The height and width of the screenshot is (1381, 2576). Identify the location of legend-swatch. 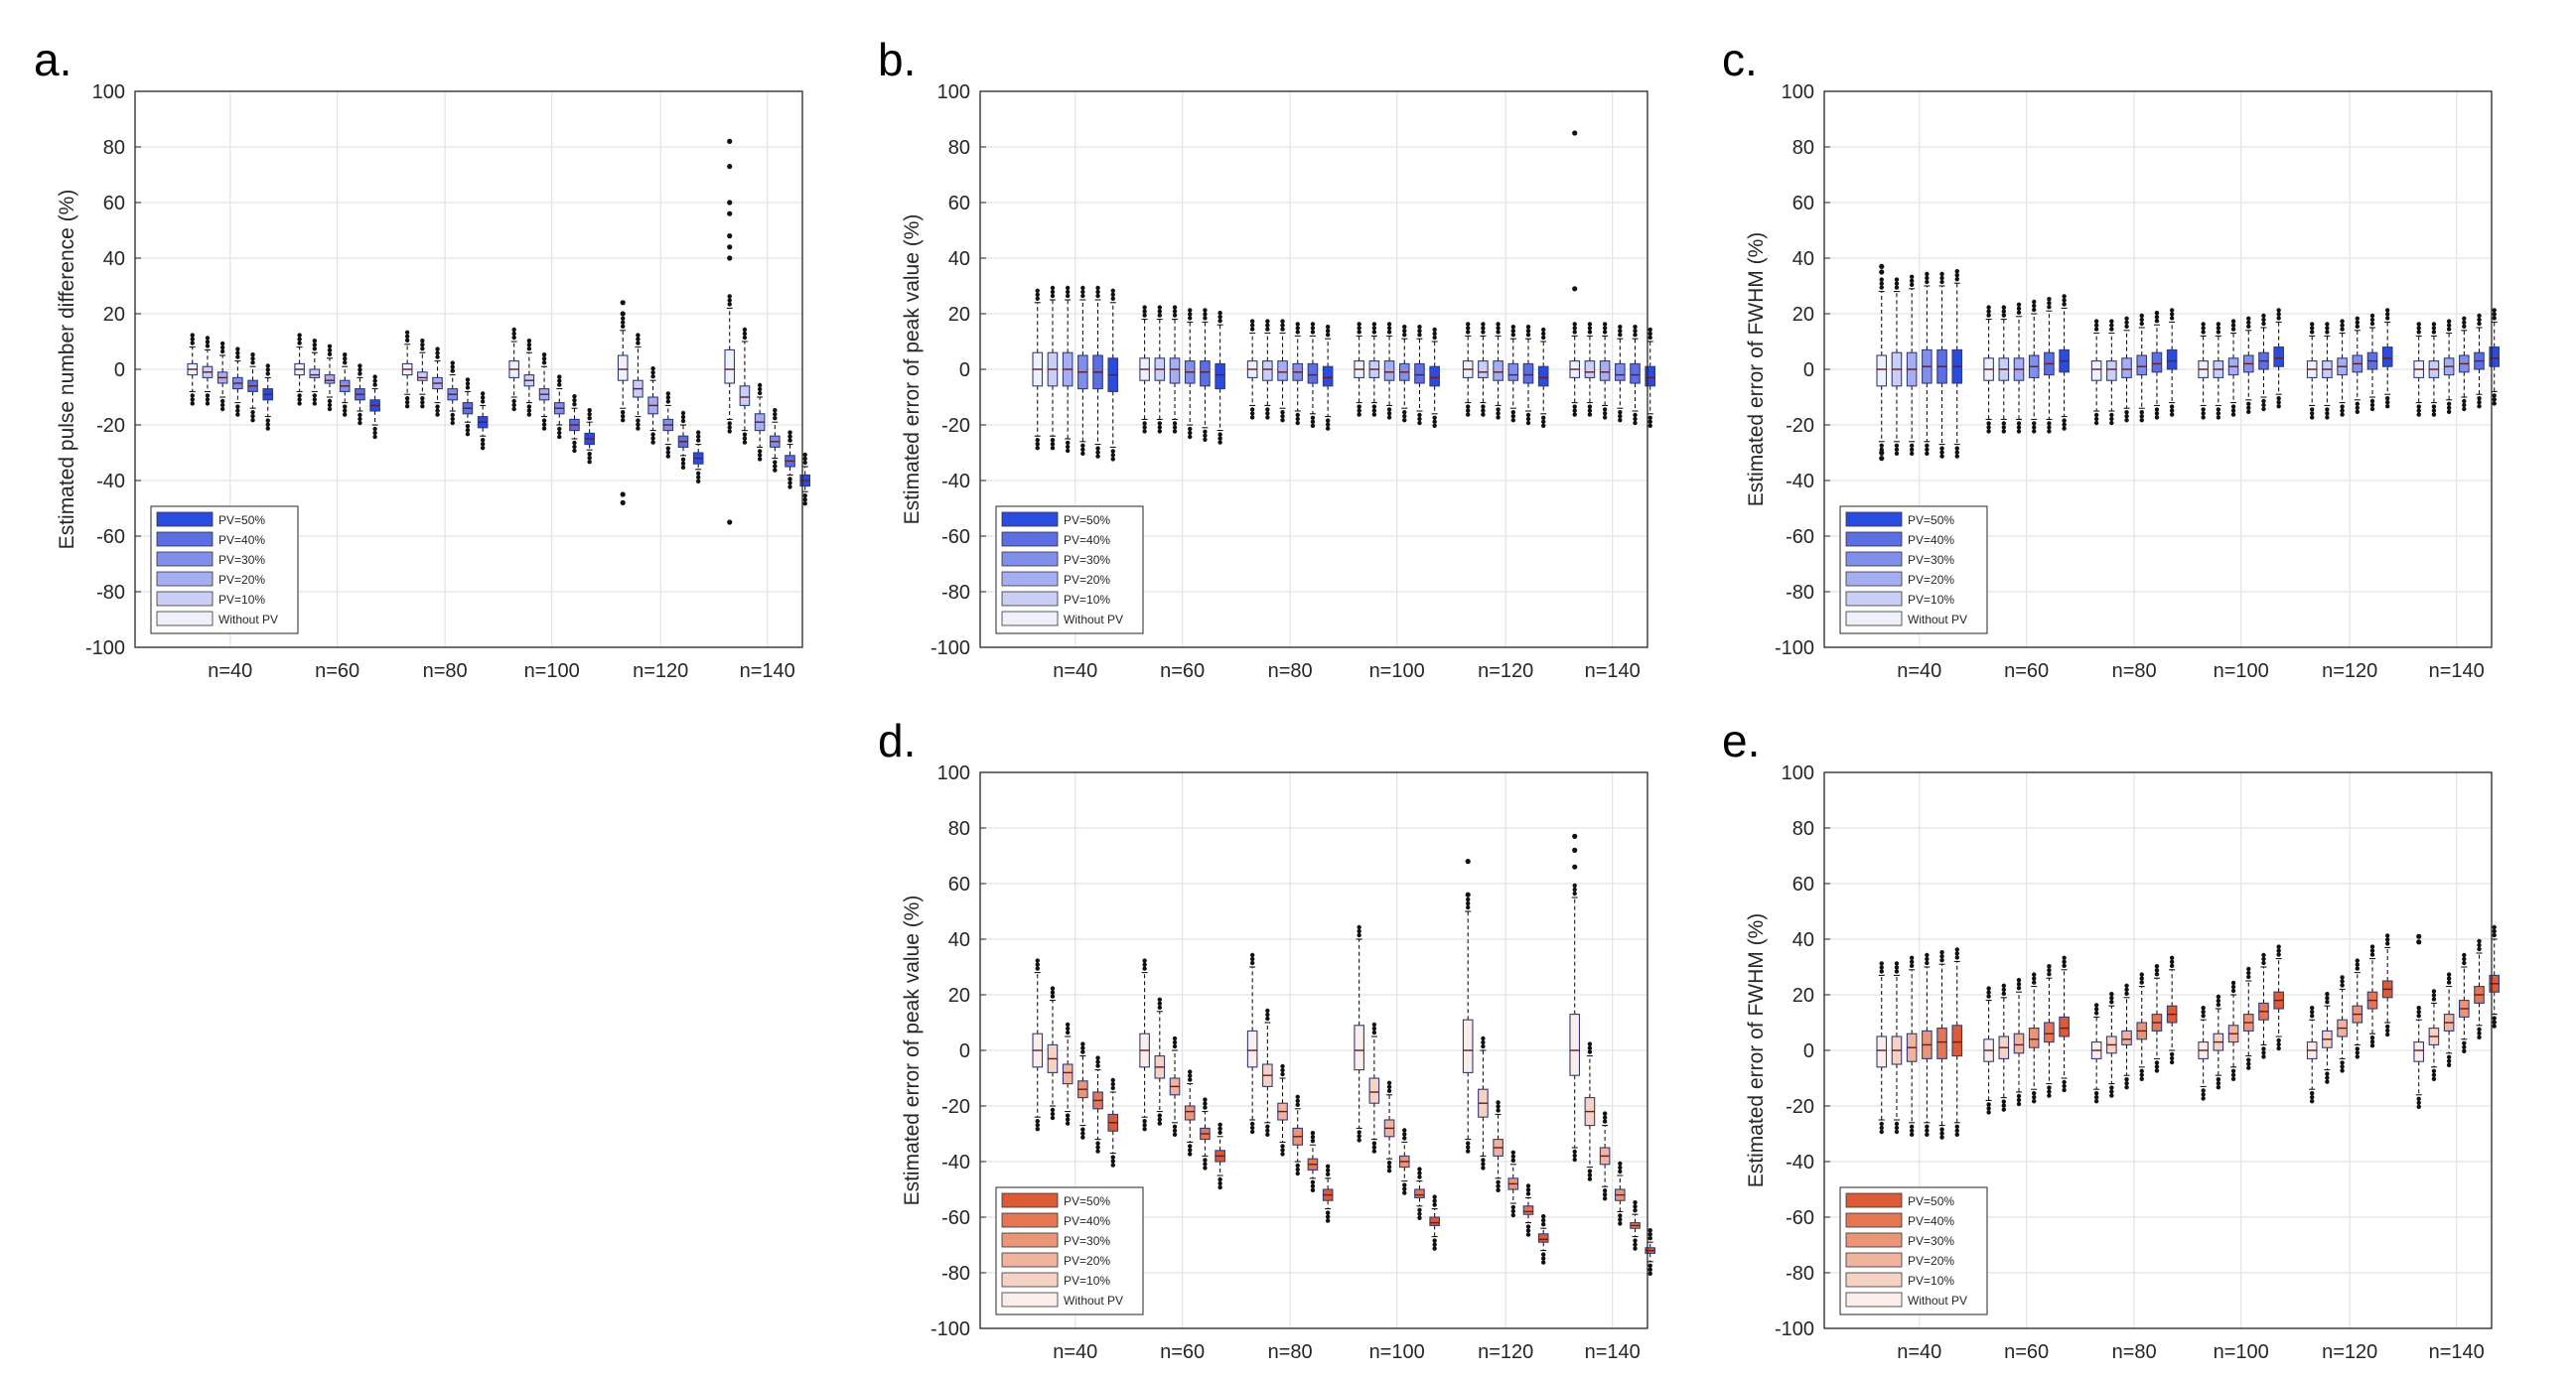
(1874, 599).